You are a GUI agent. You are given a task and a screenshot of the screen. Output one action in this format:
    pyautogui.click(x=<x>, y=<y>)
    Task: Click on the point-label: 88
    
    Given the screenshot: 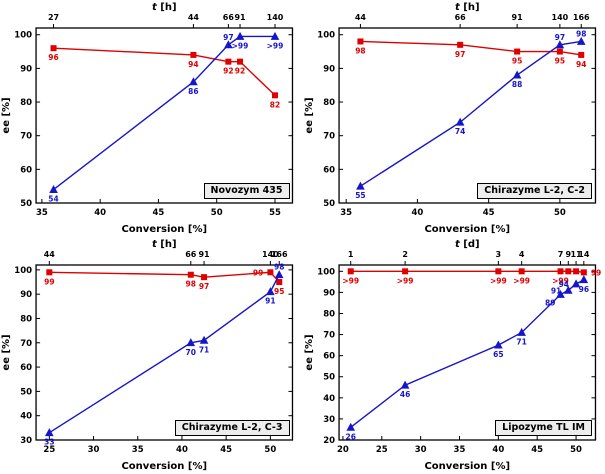 What is the action you would take?
    pyautogui.click(x=516, y=84)
    